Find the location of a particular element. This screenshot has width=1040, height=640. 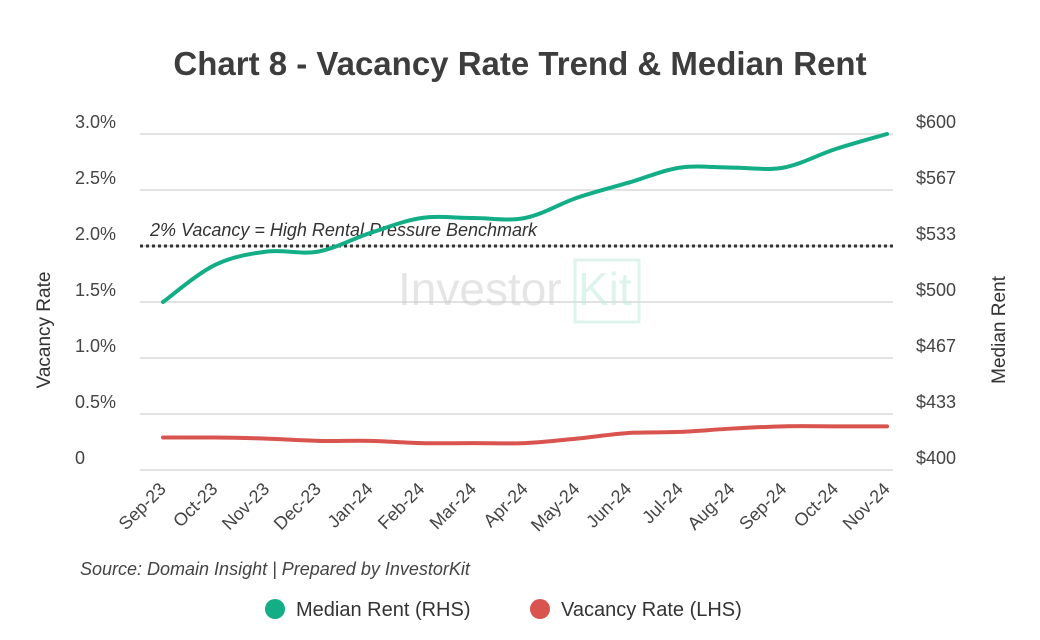

legend-marker-median-rent is located at coordinates (275, 609).